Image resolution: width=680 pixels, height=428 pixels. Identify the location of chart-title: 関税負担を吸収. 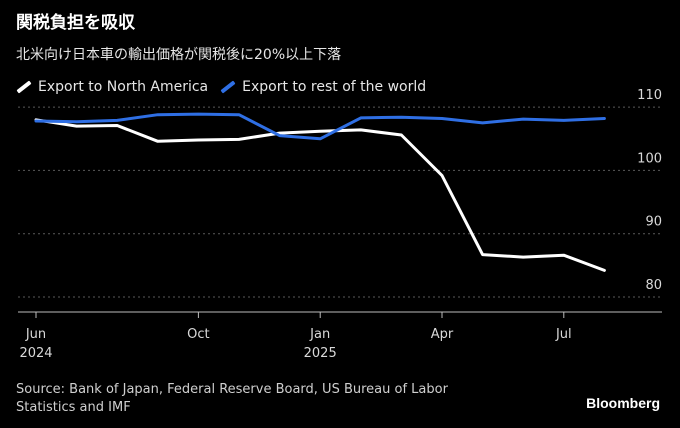
(75, 23).